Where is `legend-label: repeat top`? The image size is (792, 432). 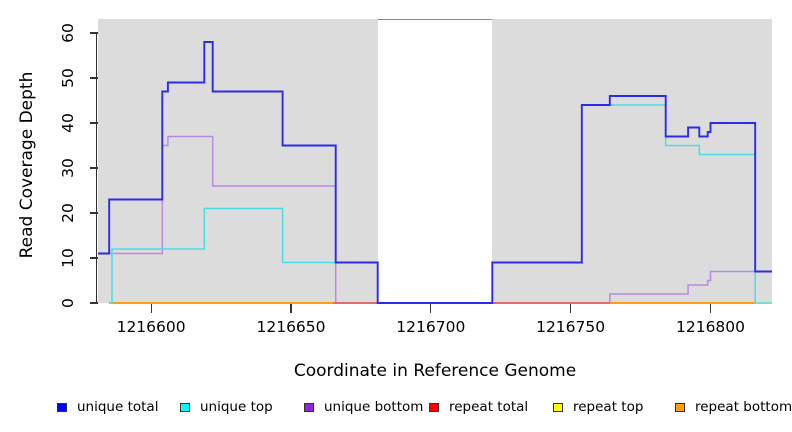 legend-label: repeat top is located at coordinates (608, 407).